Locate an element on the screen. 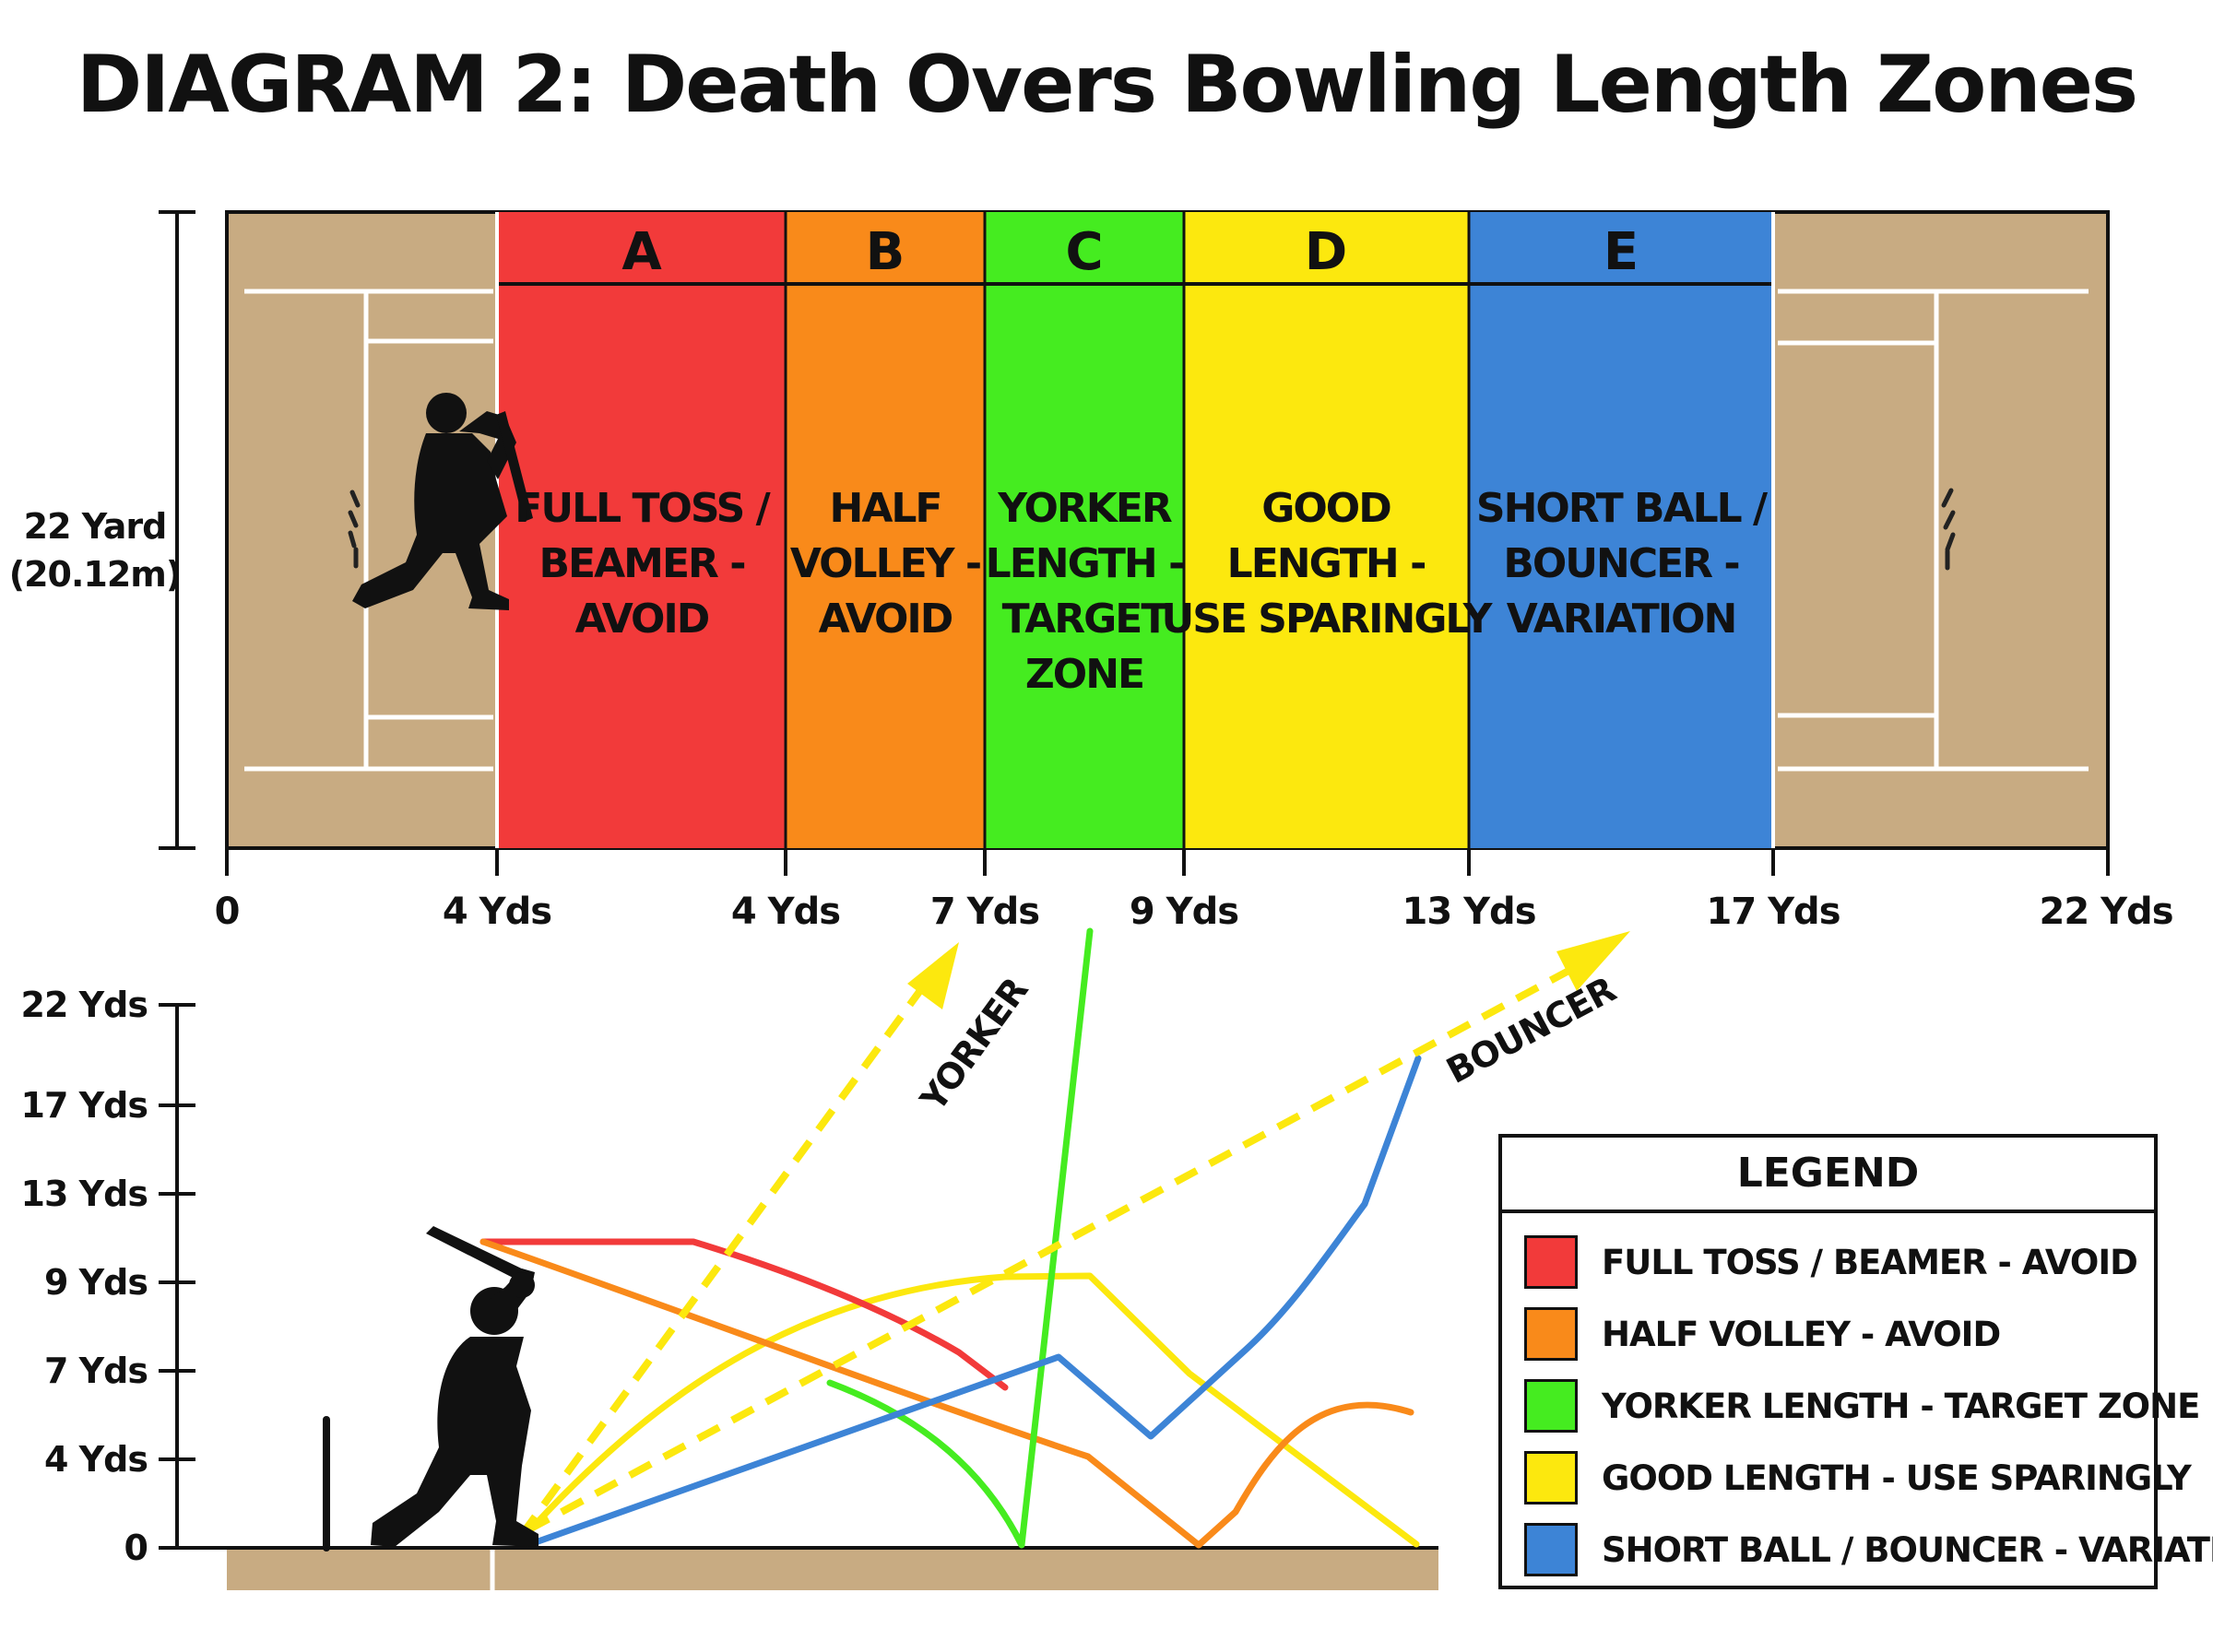  legend-label-bouncer: SHORT BALL / BOUNCER - VARIATION is located at coordinates (1907, 1549).